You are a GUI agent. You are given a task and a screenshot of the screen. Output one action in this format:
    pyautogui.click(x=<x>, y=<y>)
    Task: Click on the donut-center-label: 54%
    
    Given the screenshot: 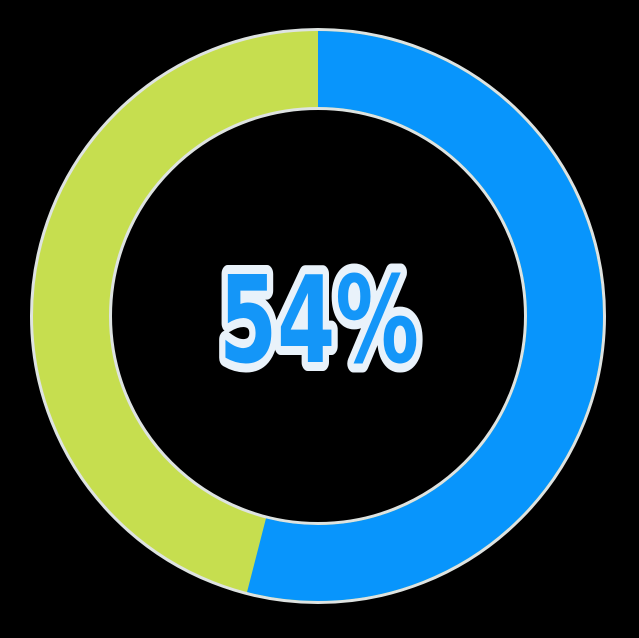 What is the action you would take?
    pyautogui.click(x=319, y=321)
    